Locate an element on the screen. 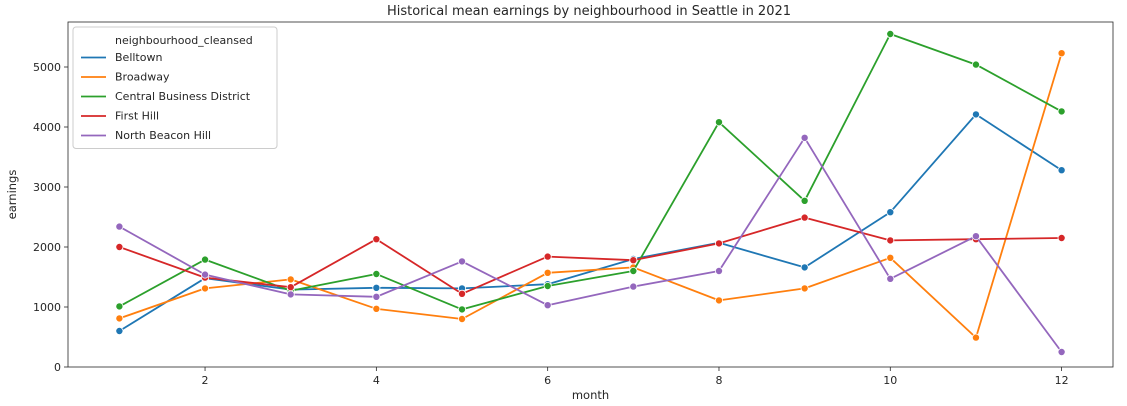 The image size is (1127, 406). legend-label: Broadway is located at coordinates (142, 77).